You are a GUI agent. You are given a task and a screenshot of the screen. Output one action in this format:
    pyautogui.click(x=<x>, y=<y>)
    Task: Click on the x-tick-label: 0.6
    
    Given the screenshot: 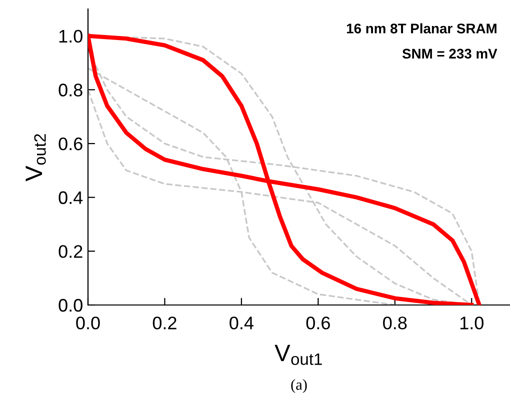 What is the action you would take?
    pyautogui.click(x=318, y=323)
    